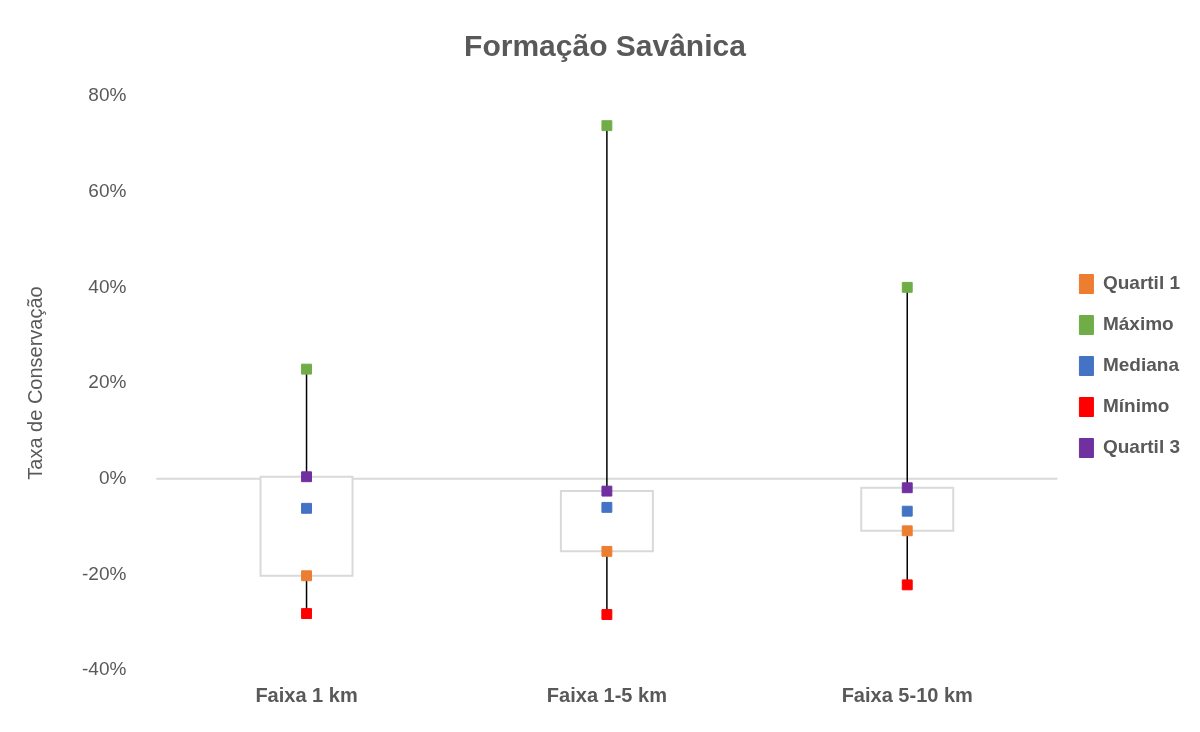 Image resolution: width=1200 pixels, height=732 pixels. What do you see at coordinates (34, 383) in the screenshot?
I see `y-axis-title: Taxa de Conservação` at bounding box center [34, 383].